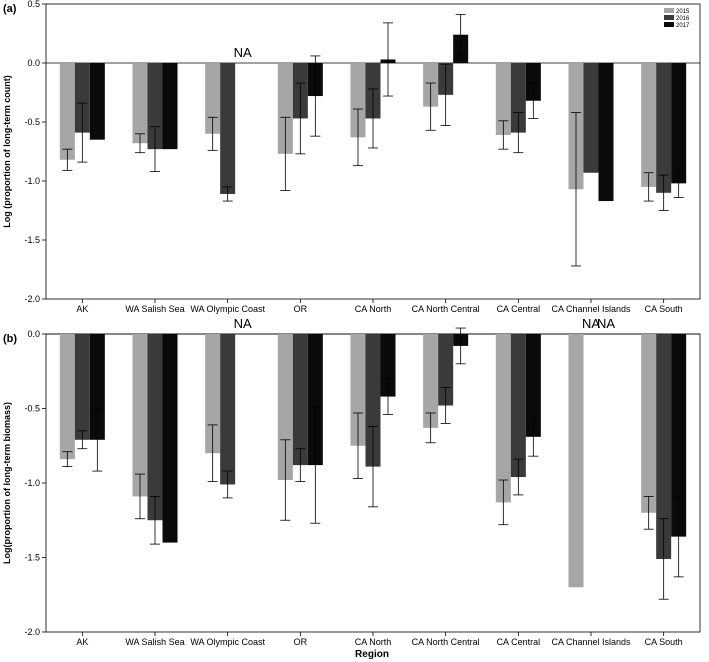 The image size is (709, 662). Describe the element at coordinates (33, 4) in the screenshot. I see `y-tick-label: 0.5` at that location.